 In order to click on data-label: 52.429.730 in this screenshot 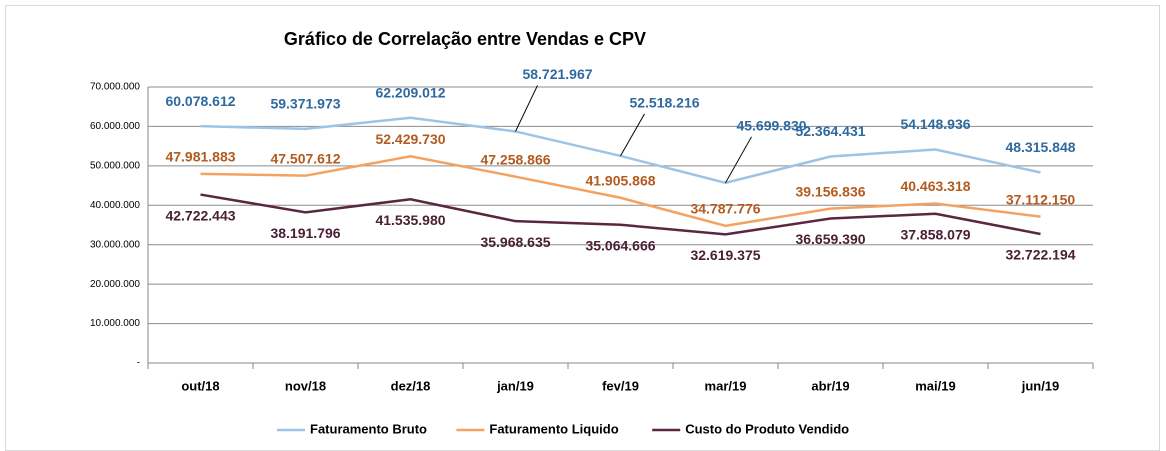, I will do `click(410, 139)`.